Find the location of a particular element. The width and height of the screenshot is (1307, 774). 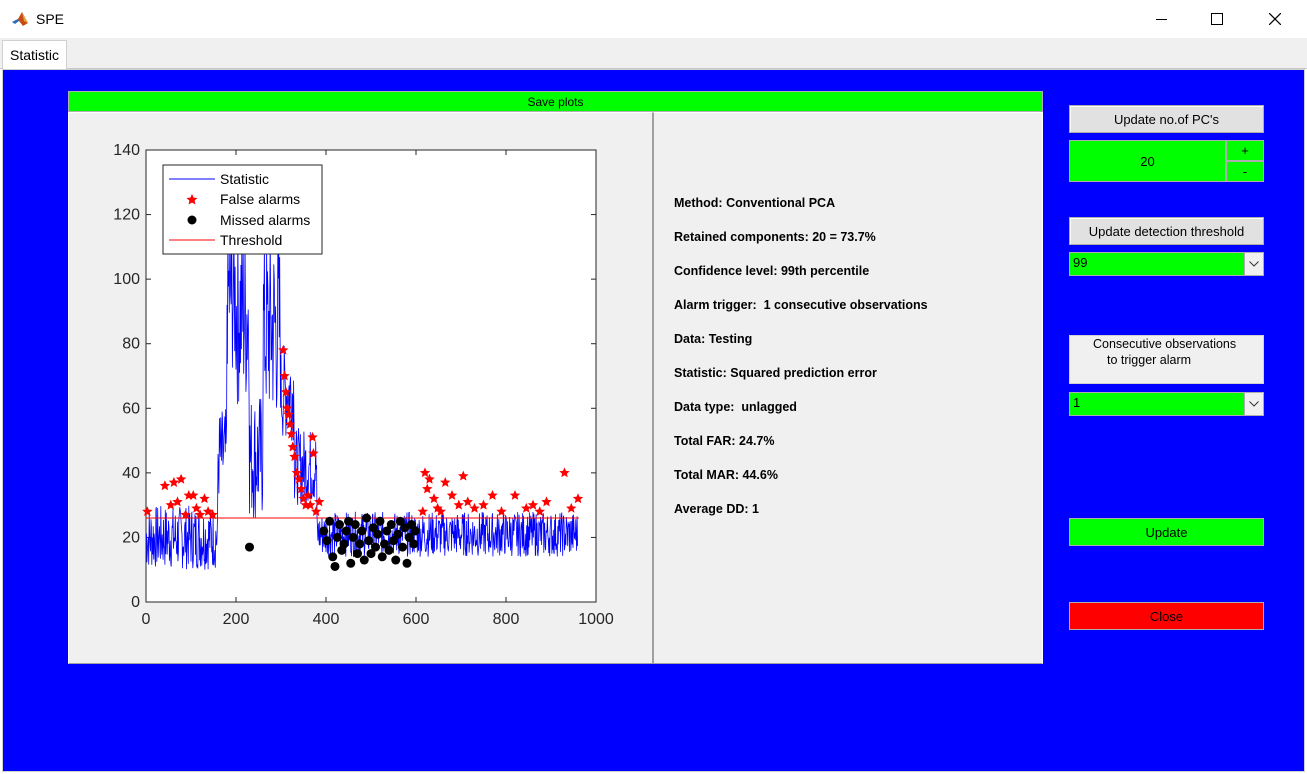

legend-false-alarm-label: False alarms is located at coordinates (260, 199).